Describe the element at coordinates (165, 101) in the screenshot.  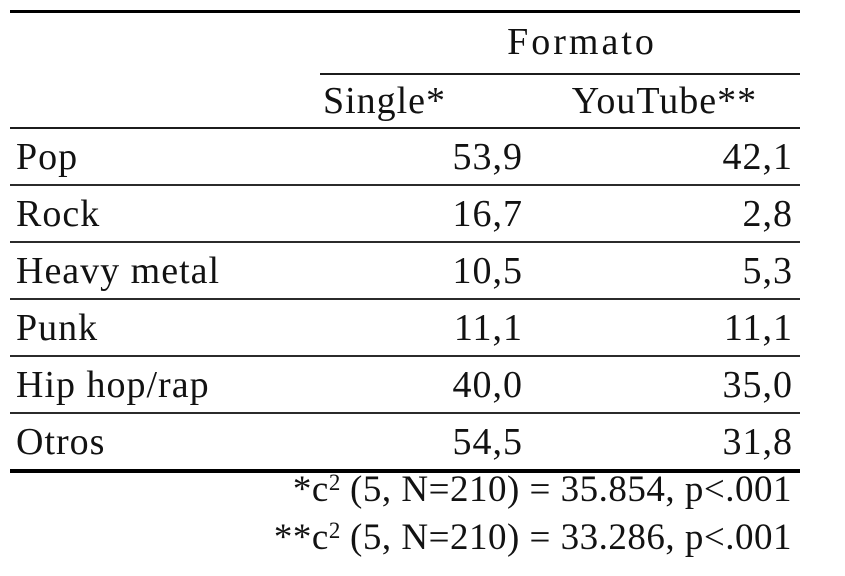
I see `empty-label-header-cell` at that location.